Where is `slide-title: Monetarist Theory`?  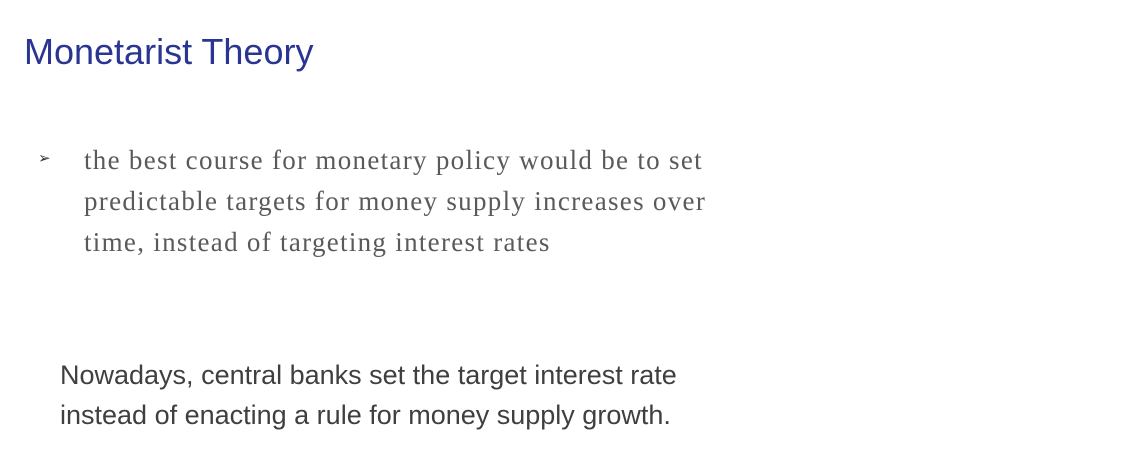
slide-title: Monetarist Theory is located at coordinates (169, 51).